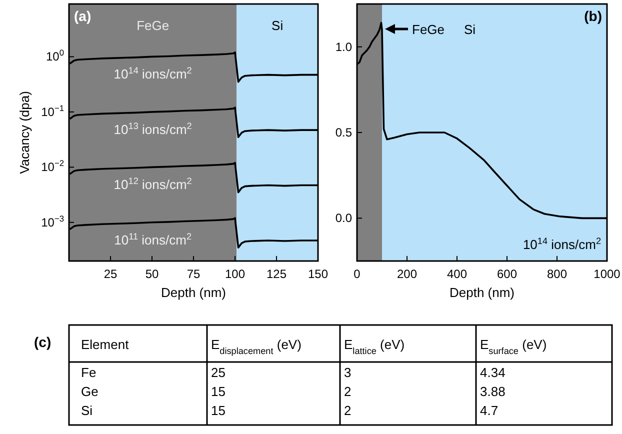  Describe the element at coordinates (111, 274) in the screenshot. I see `x-tick-label: 25` at that location.